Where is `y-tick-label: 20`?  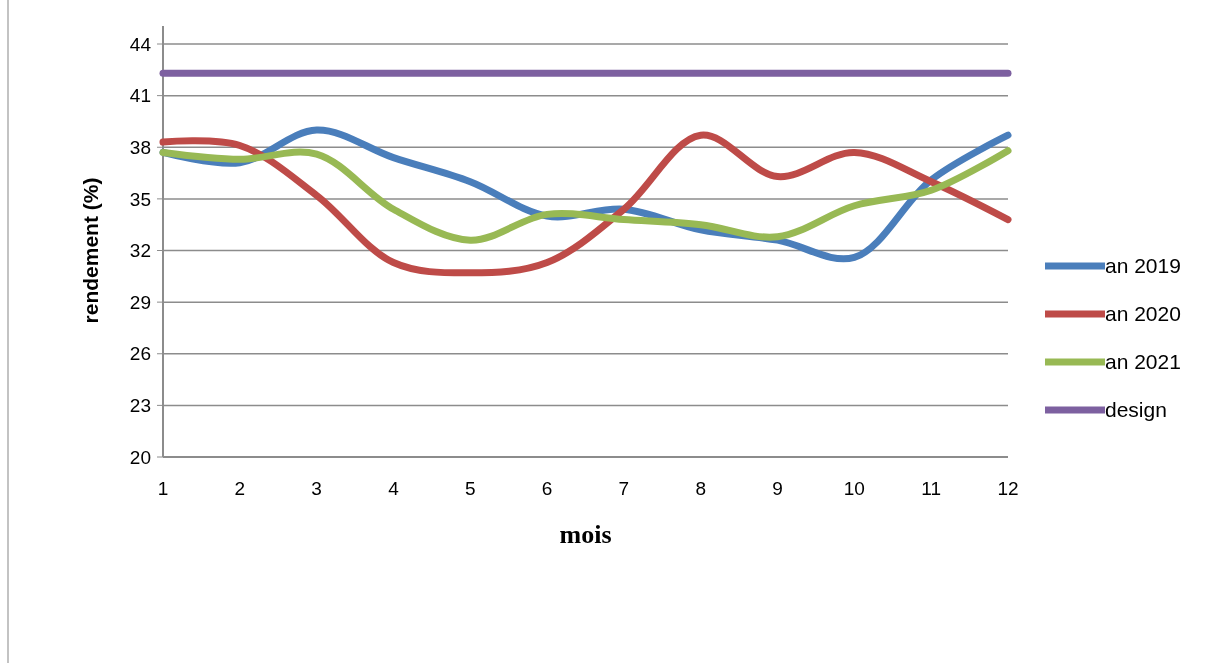 y-tick-label: 20 is located at coordinates (140, 457).